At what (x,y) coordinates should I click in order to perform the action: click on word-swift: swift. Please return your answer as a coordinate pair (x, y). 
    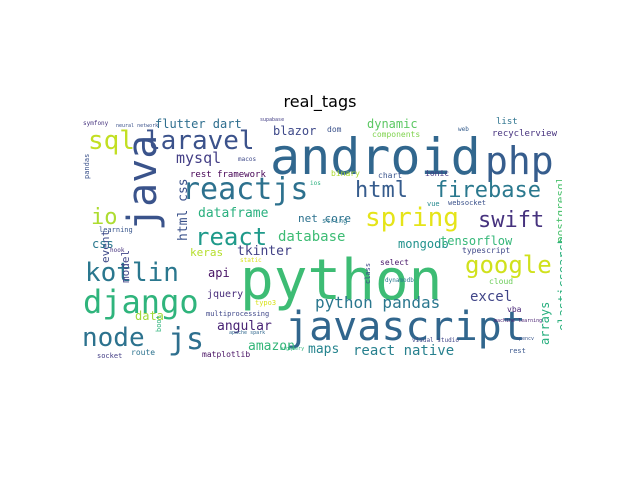
    Looking at the image, I should click on (511, 220).